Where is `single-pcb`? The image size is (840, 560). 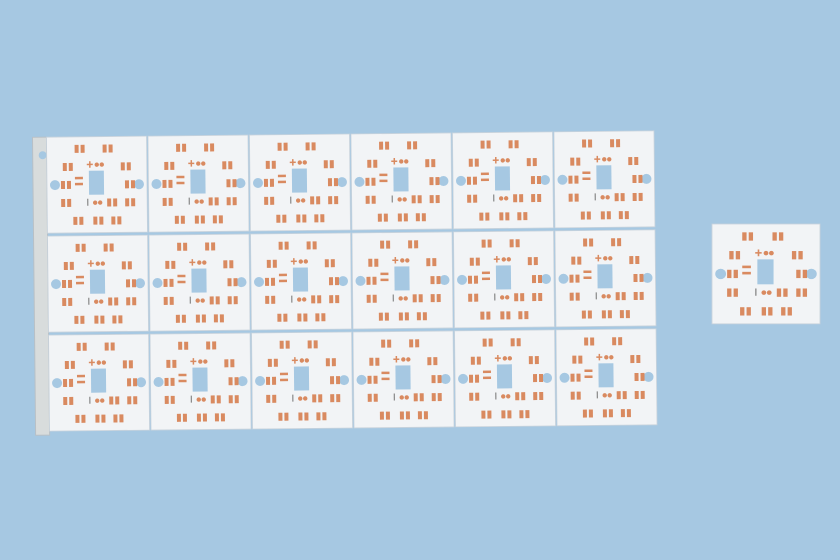
single-pcb is located at coordinates (766, 274).